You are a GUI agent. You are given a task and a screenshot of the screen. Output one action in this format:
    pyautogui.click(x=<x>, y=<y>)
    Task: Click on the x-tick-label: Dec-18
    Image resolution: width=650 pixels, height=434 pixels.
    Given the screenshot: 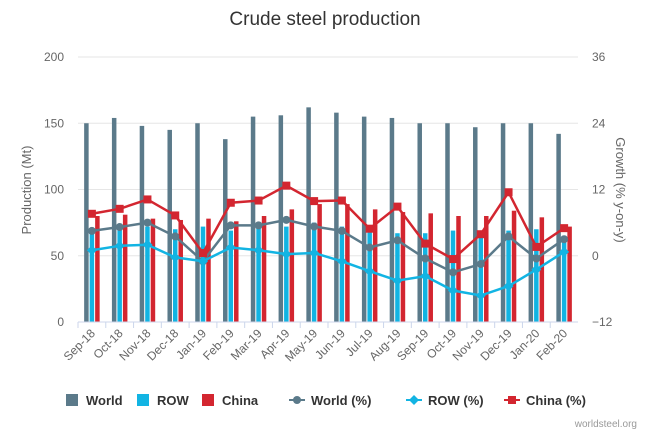 What is the action you would take?
    pyautogui.click(x=162, y=344)
    